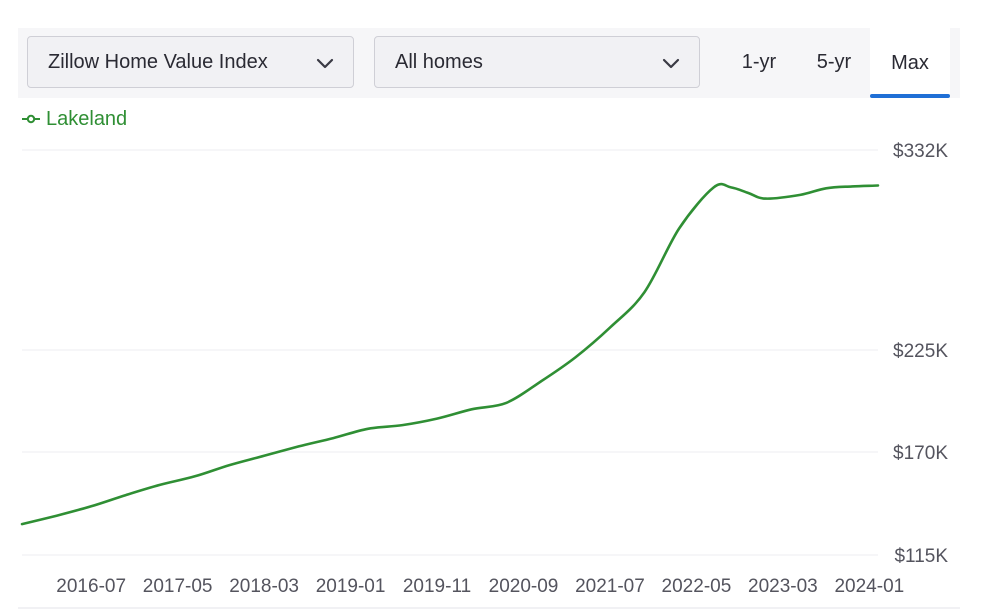 This screenshot has width=982, height=612. I want to click on selected-tab-underline, so click(910, 96).